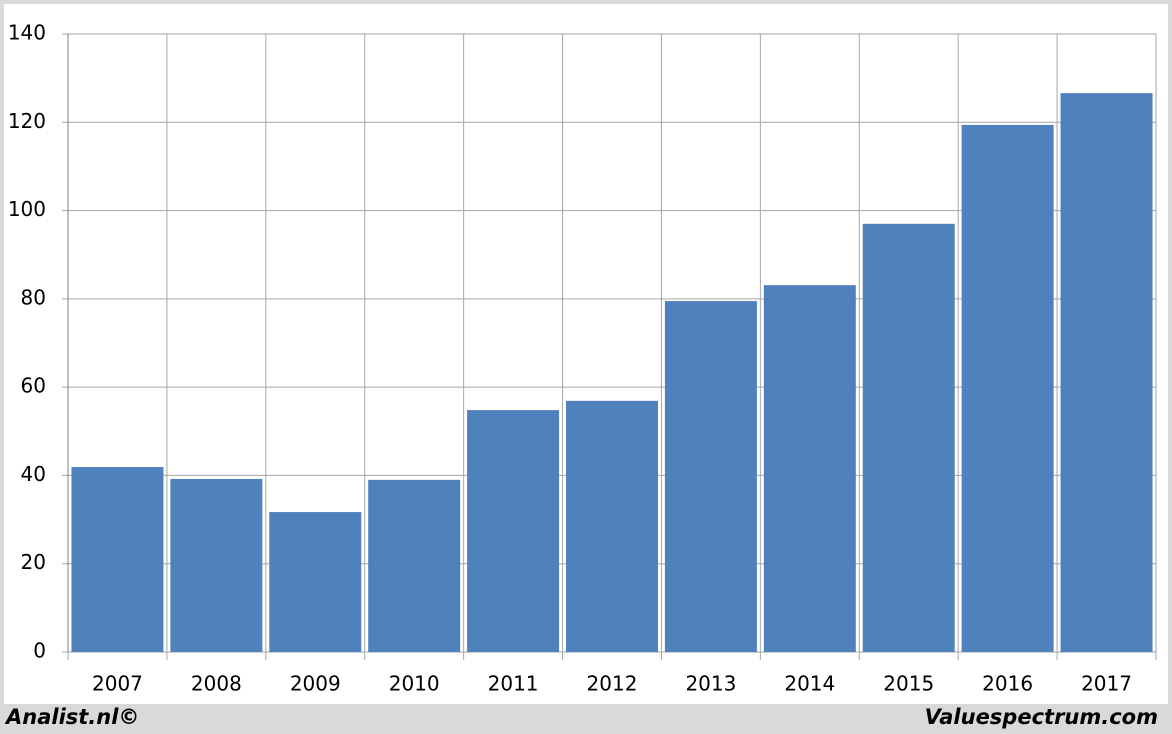 The width and height of the screenshot is (1172, 734). What do you see at coordinates (33, 386) in the screenshot?
I see `y-tick-label: 60` at bounding box center [33, 386].